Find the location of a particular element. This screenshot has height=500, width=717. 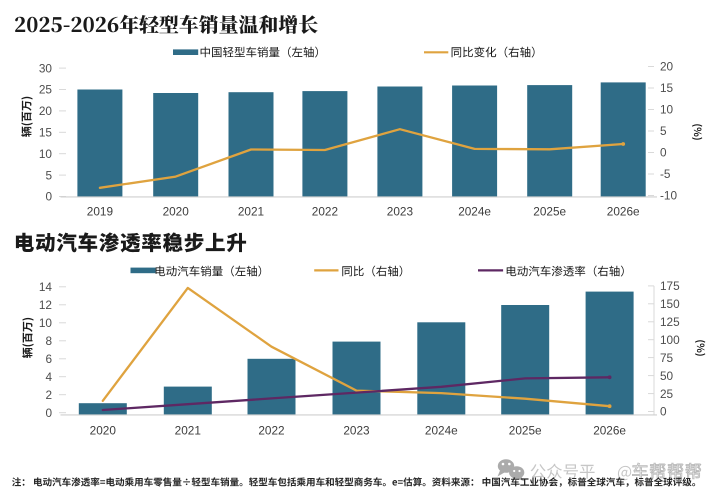

svg-text: 50 is located at coordinates (667, 376).